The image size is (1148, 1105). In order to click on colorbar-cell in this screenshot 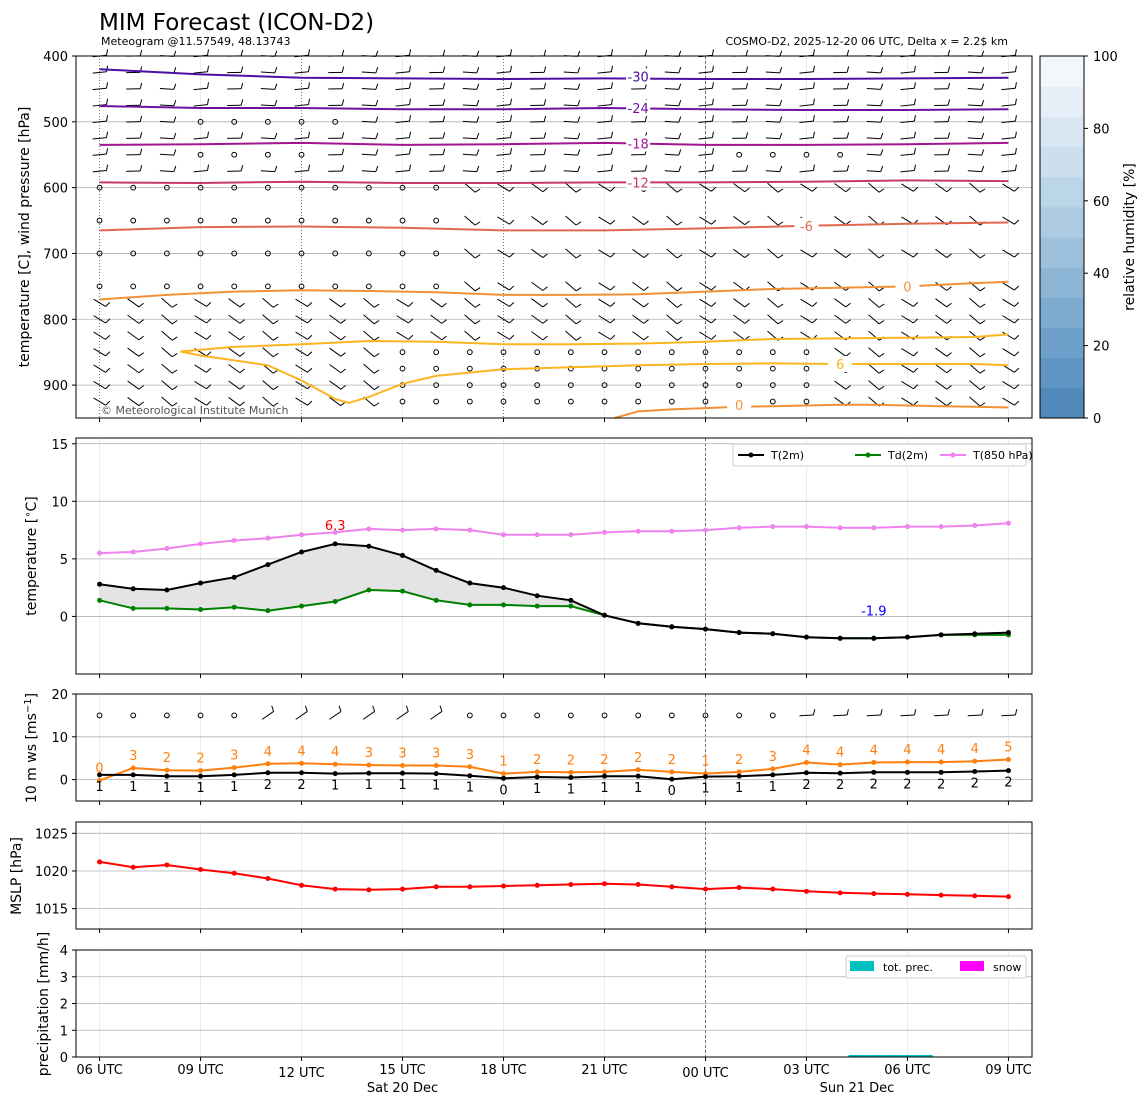, I will do `click(1062, 222)`.